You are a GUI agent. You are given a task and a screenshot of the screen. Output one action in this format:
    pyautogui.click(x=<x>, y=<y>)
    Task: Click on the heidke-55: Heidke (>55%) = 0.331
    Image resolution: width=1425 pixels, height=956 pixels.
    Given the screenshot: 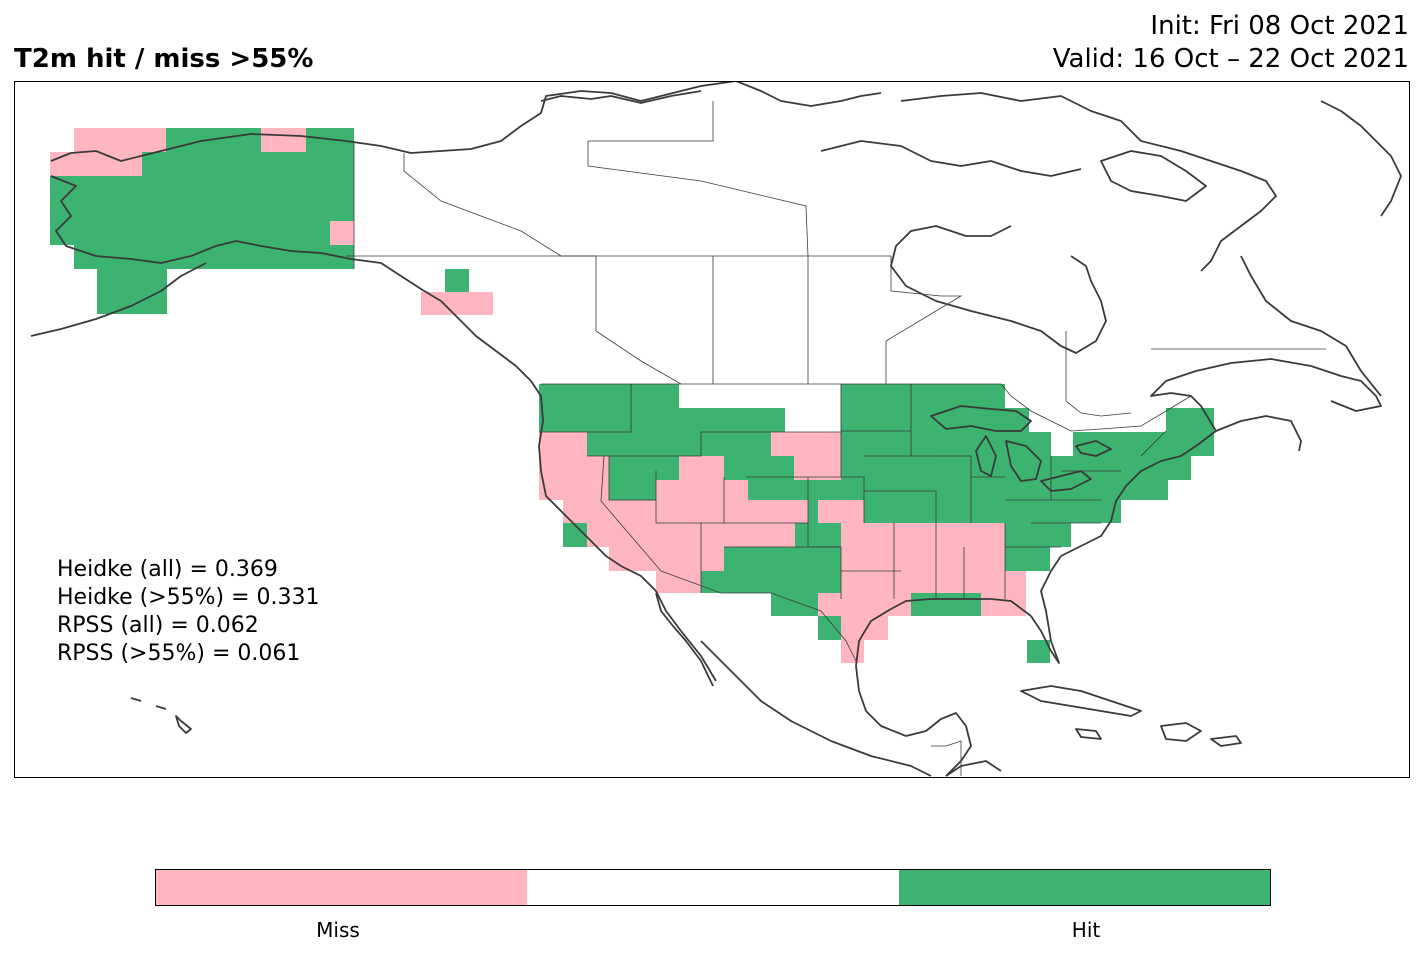 What is the action you would take?
    pyautogui.click(x=188, y=597)
    